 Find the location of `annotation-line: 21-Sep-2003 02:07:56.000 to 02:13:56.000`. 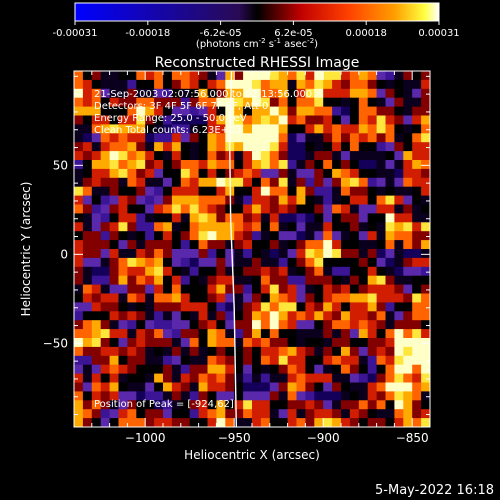

annotation-line: 21-Sep-2003 02:07:56.000 to 02:13:56.000 is located at coordinates (203, 94).